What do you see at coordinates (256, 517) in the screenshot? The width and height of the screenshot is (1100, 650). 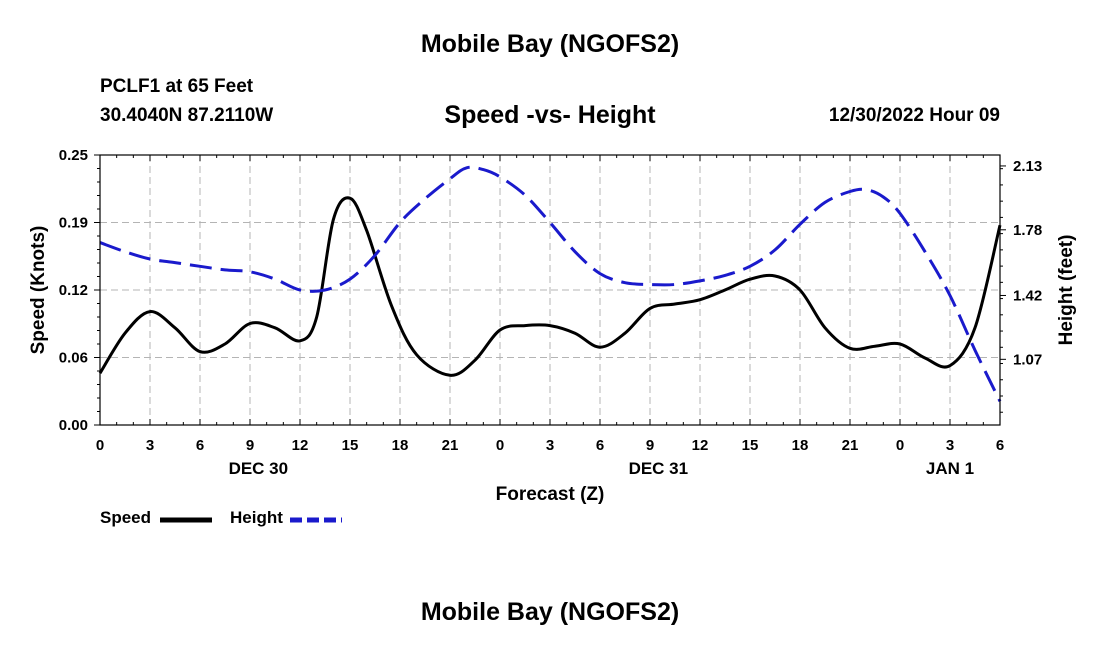 I see `legend-height-label: Height` at bounding box center [256, 517].